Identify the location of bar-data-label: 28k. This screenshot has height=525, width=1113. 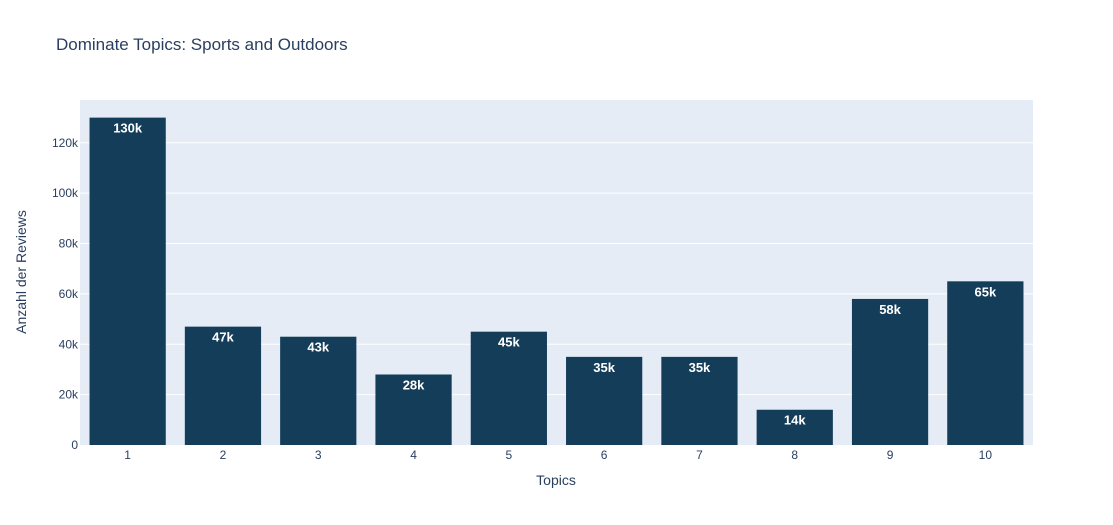
(414, 384).